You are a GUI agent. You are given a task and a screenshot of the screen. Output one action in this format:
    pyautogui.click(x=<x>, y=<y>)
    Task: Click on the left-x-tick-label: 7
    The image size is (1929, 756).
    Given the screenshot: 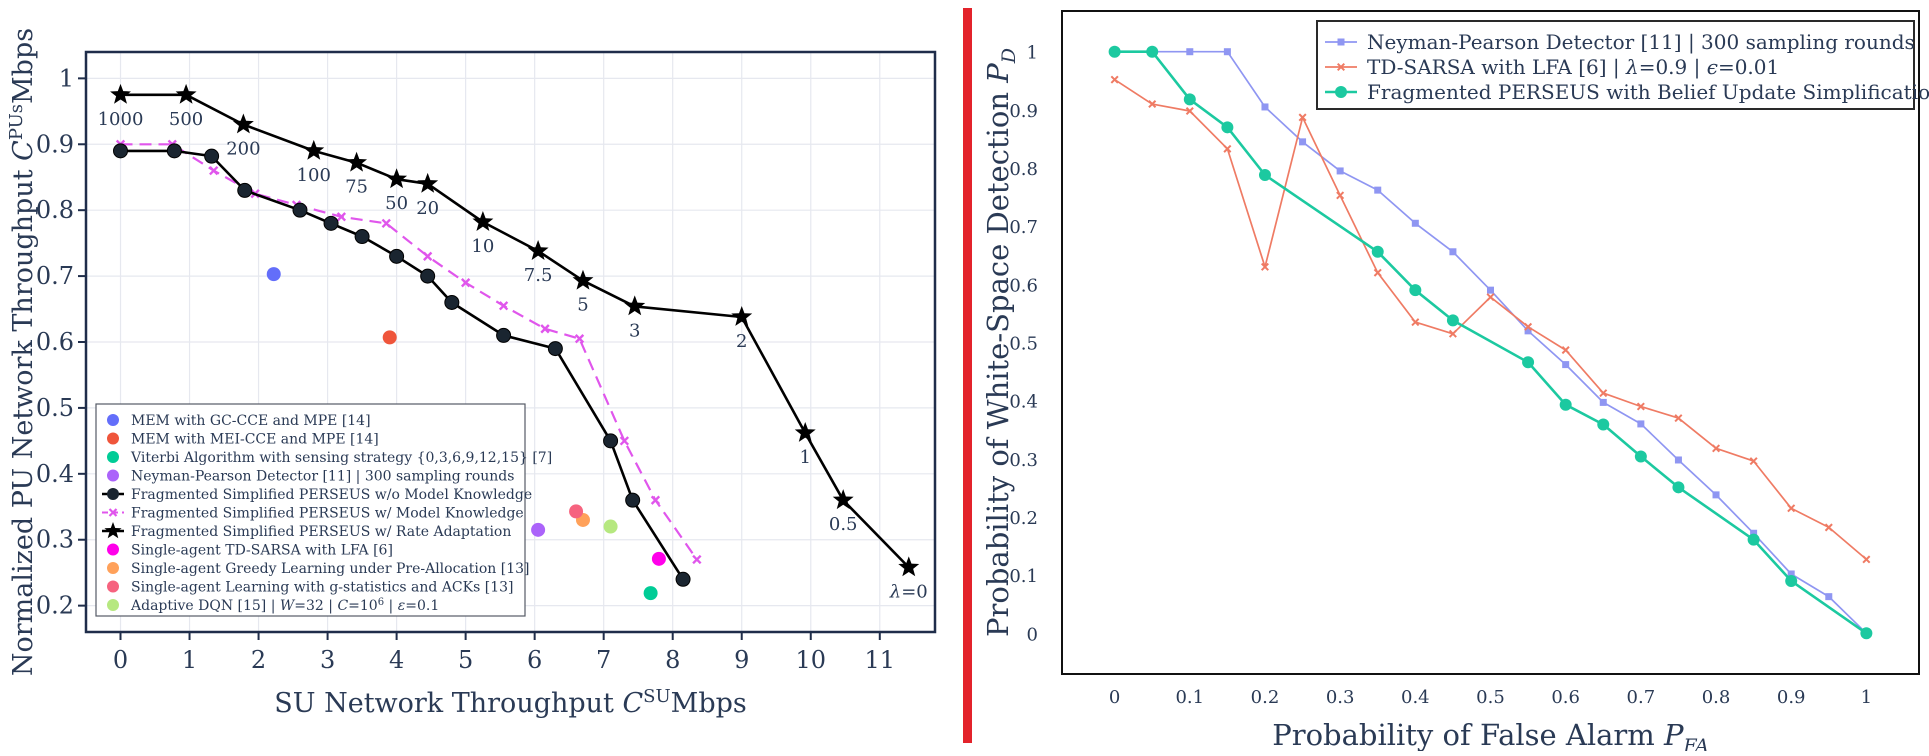 What is the action you would take?
    pyautogui.click(x=603, y=660)
    